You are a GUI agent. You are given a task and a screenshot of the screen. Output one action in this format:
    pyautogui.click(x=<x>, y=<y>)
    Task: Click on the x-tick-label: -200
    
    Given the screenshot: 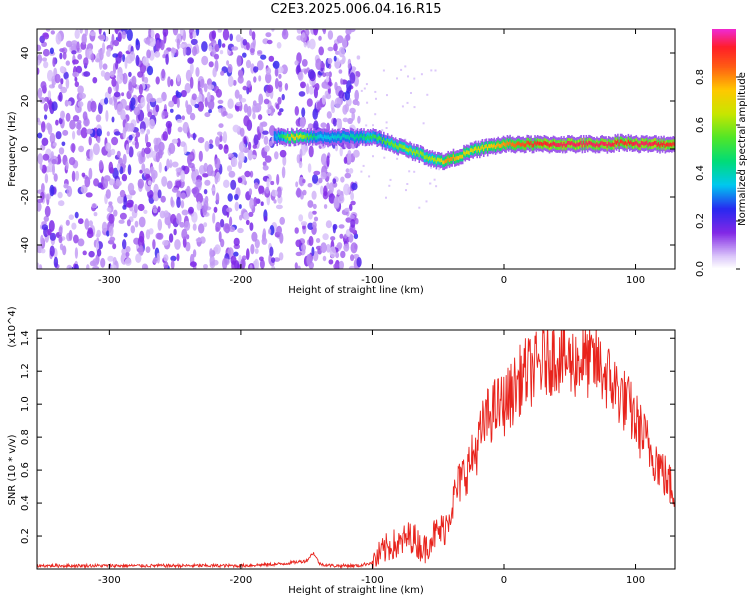 What is the action you would take?
    pyautogui.click(x=241, y=280)
    